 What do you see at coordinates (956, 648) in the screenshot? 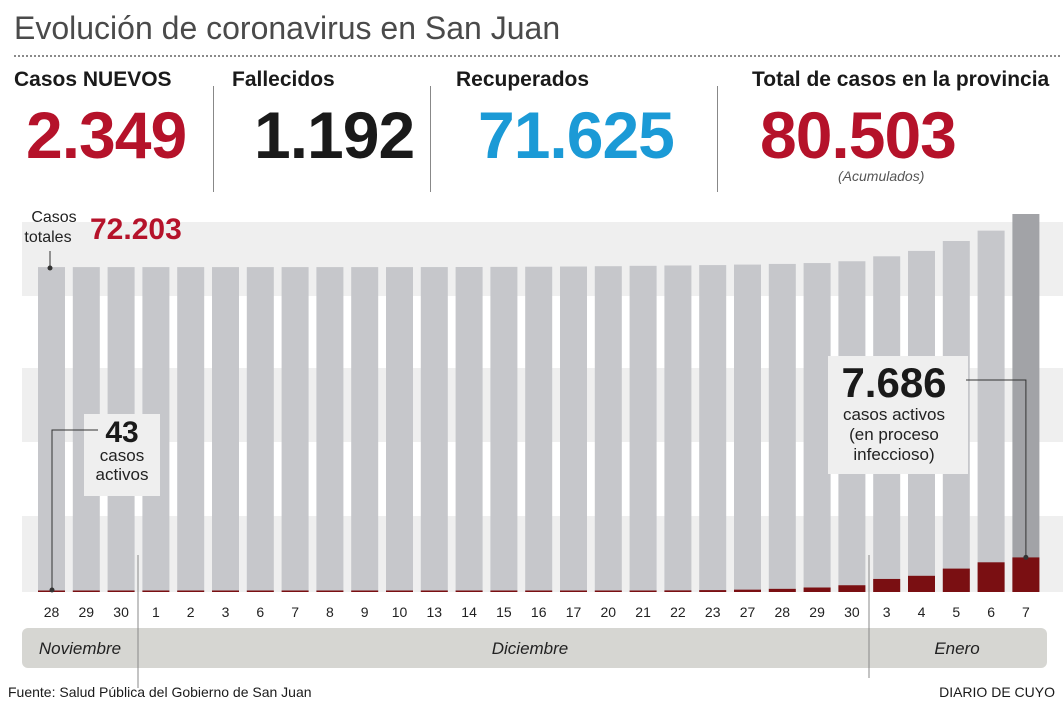
I see `month-label: Enero` at bounding box center [956, 648].